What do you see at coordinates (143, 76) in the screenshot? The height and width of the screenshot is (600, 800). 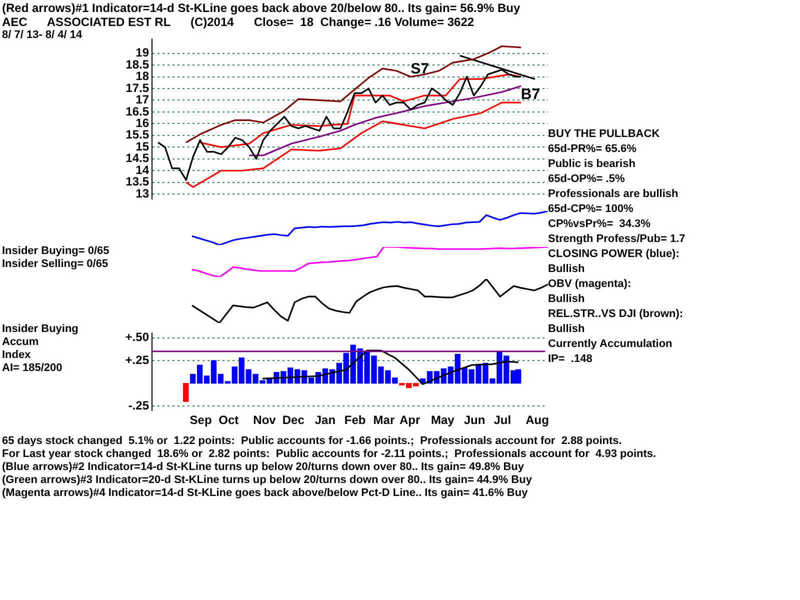 I see `y-tick-label: 18` at bounding box center [143, 76].